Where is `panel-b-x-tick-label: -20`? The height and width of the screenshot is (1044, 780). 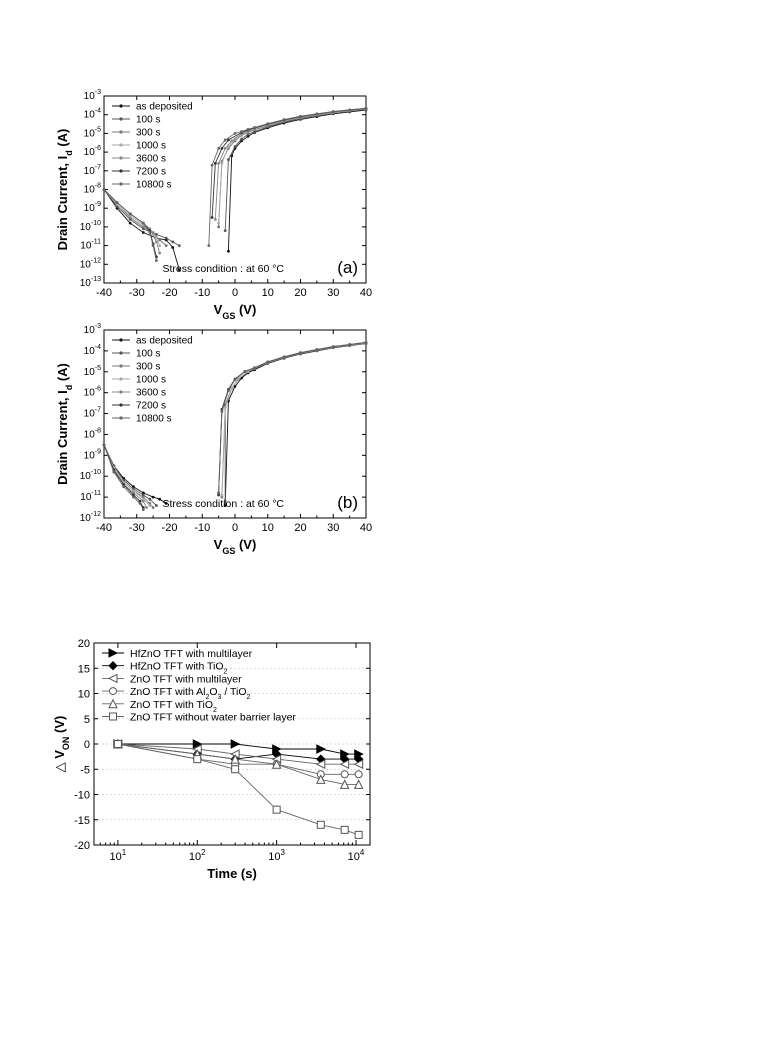 panel-b-x-tick-label: -20 is located at coordinates (170, 528).